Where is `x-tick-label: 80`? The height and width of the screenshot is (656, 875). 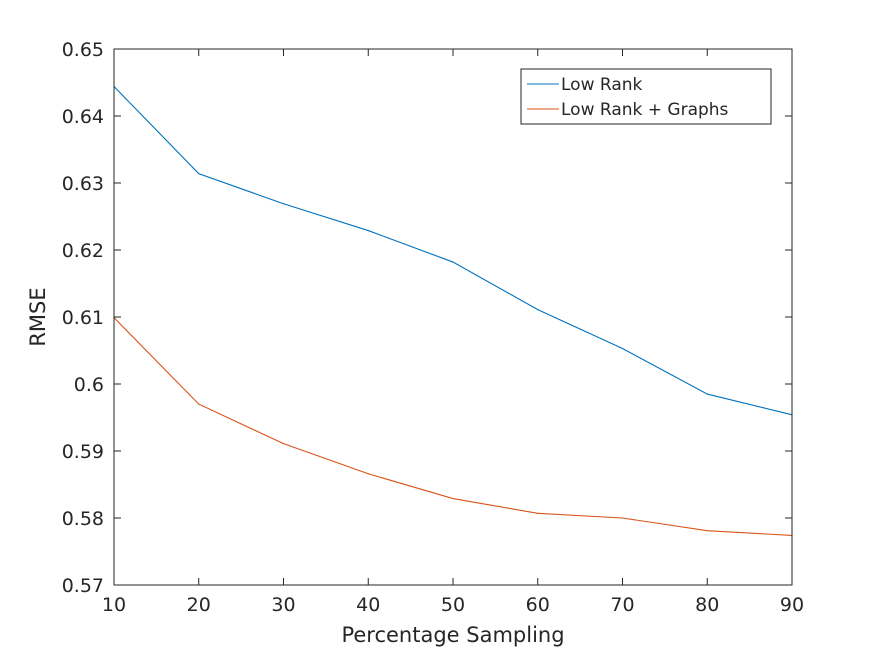
x-tick-label: 80 is located at coordinates (707, 605).